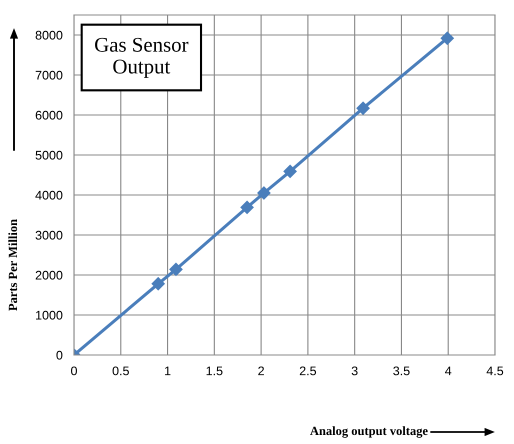  What do you see at coordinates (369, 432) in the screenshot?
I see `x-axis-title: Analog output voltage` at bounding box center [369, 432].